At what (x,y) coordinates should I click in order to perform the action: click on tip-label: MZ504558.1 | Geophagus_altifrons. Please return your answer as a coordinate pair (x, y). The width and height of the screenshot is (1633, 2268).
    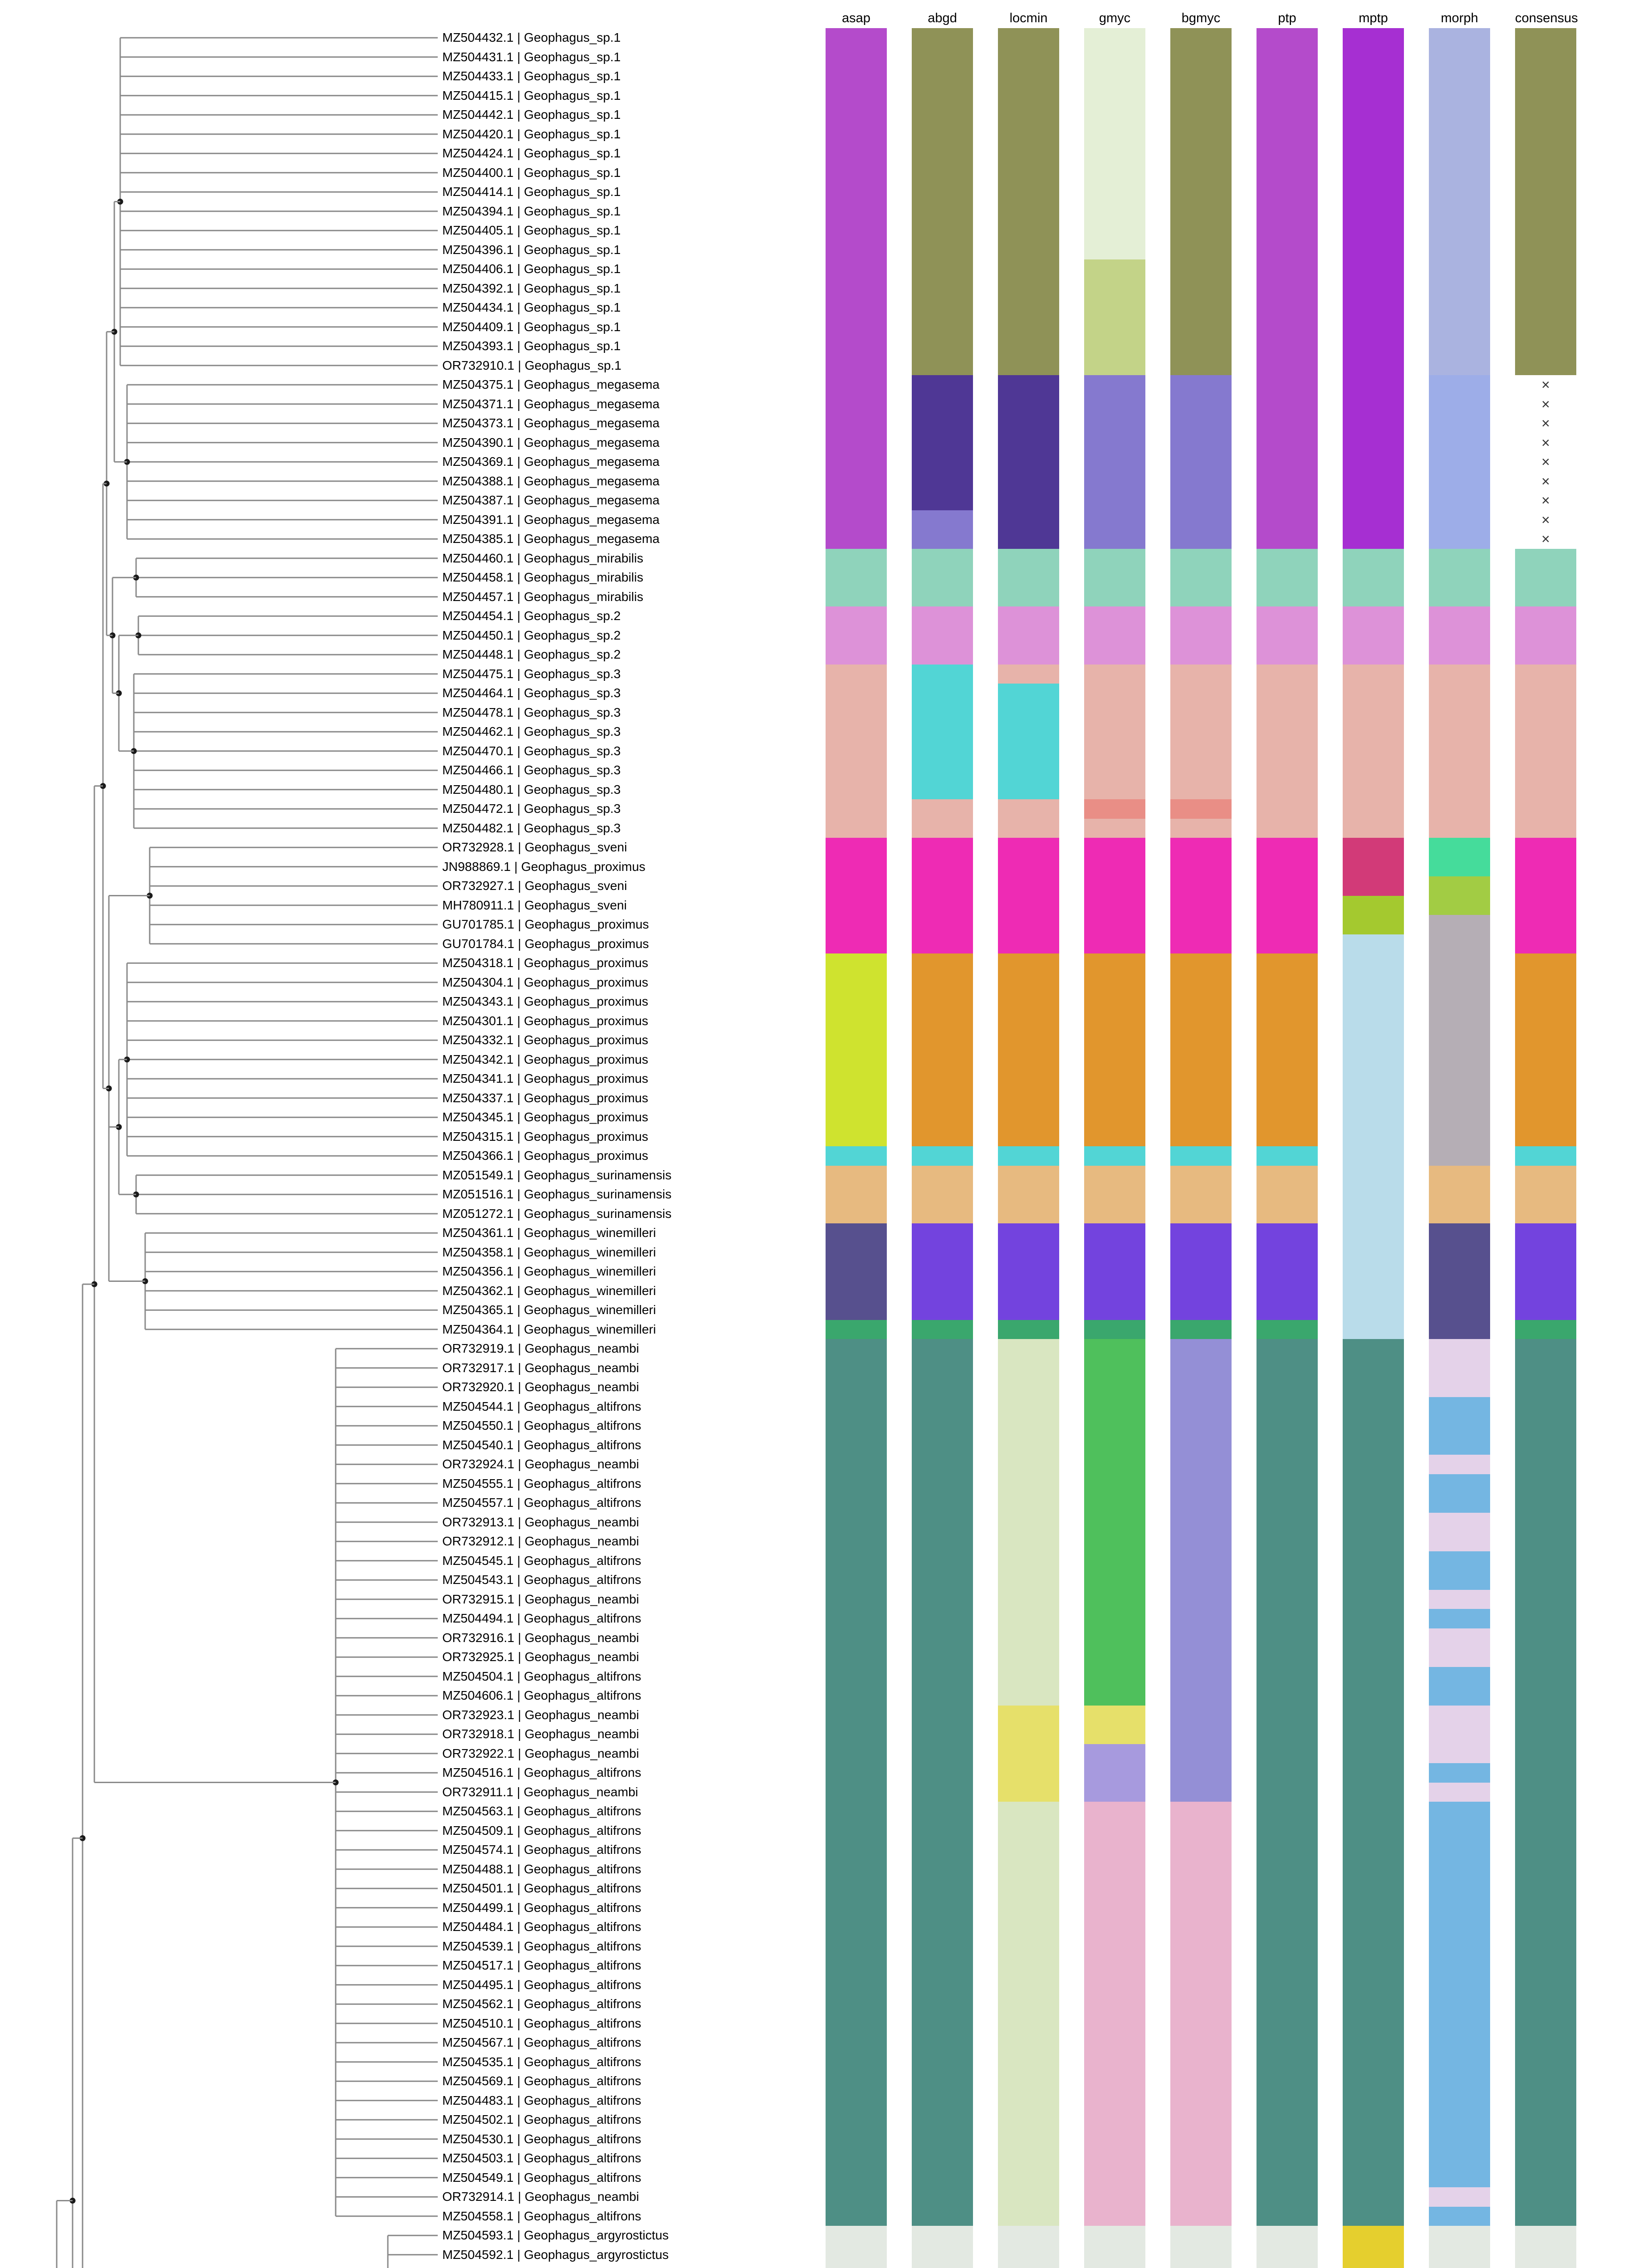
    Looking at the image, I should click on (541, 2216).